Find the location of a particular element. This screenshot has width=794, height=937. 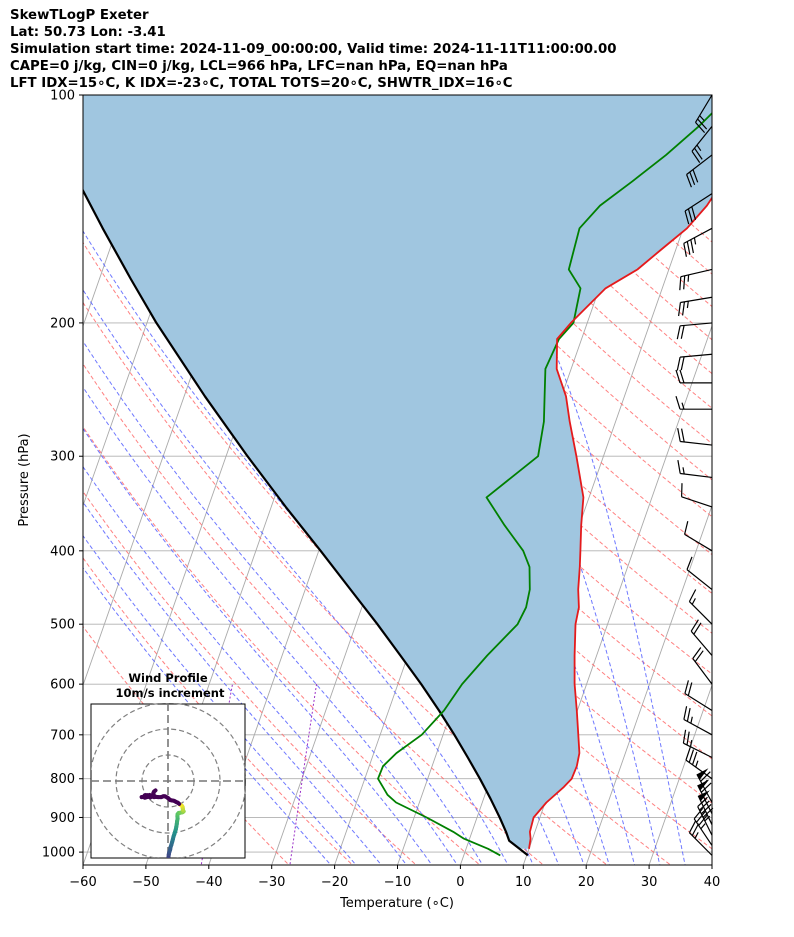

y-tick-label: 600 is located at coordinates (62, 685).